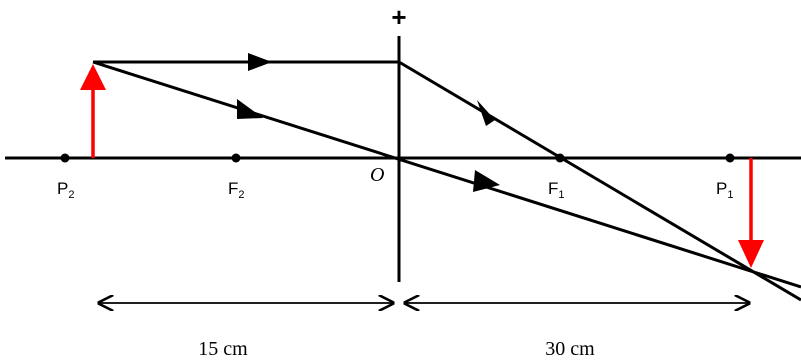 The image size is (801, 361). I want to click on lens-plus-sign: +, so click(398, 17).